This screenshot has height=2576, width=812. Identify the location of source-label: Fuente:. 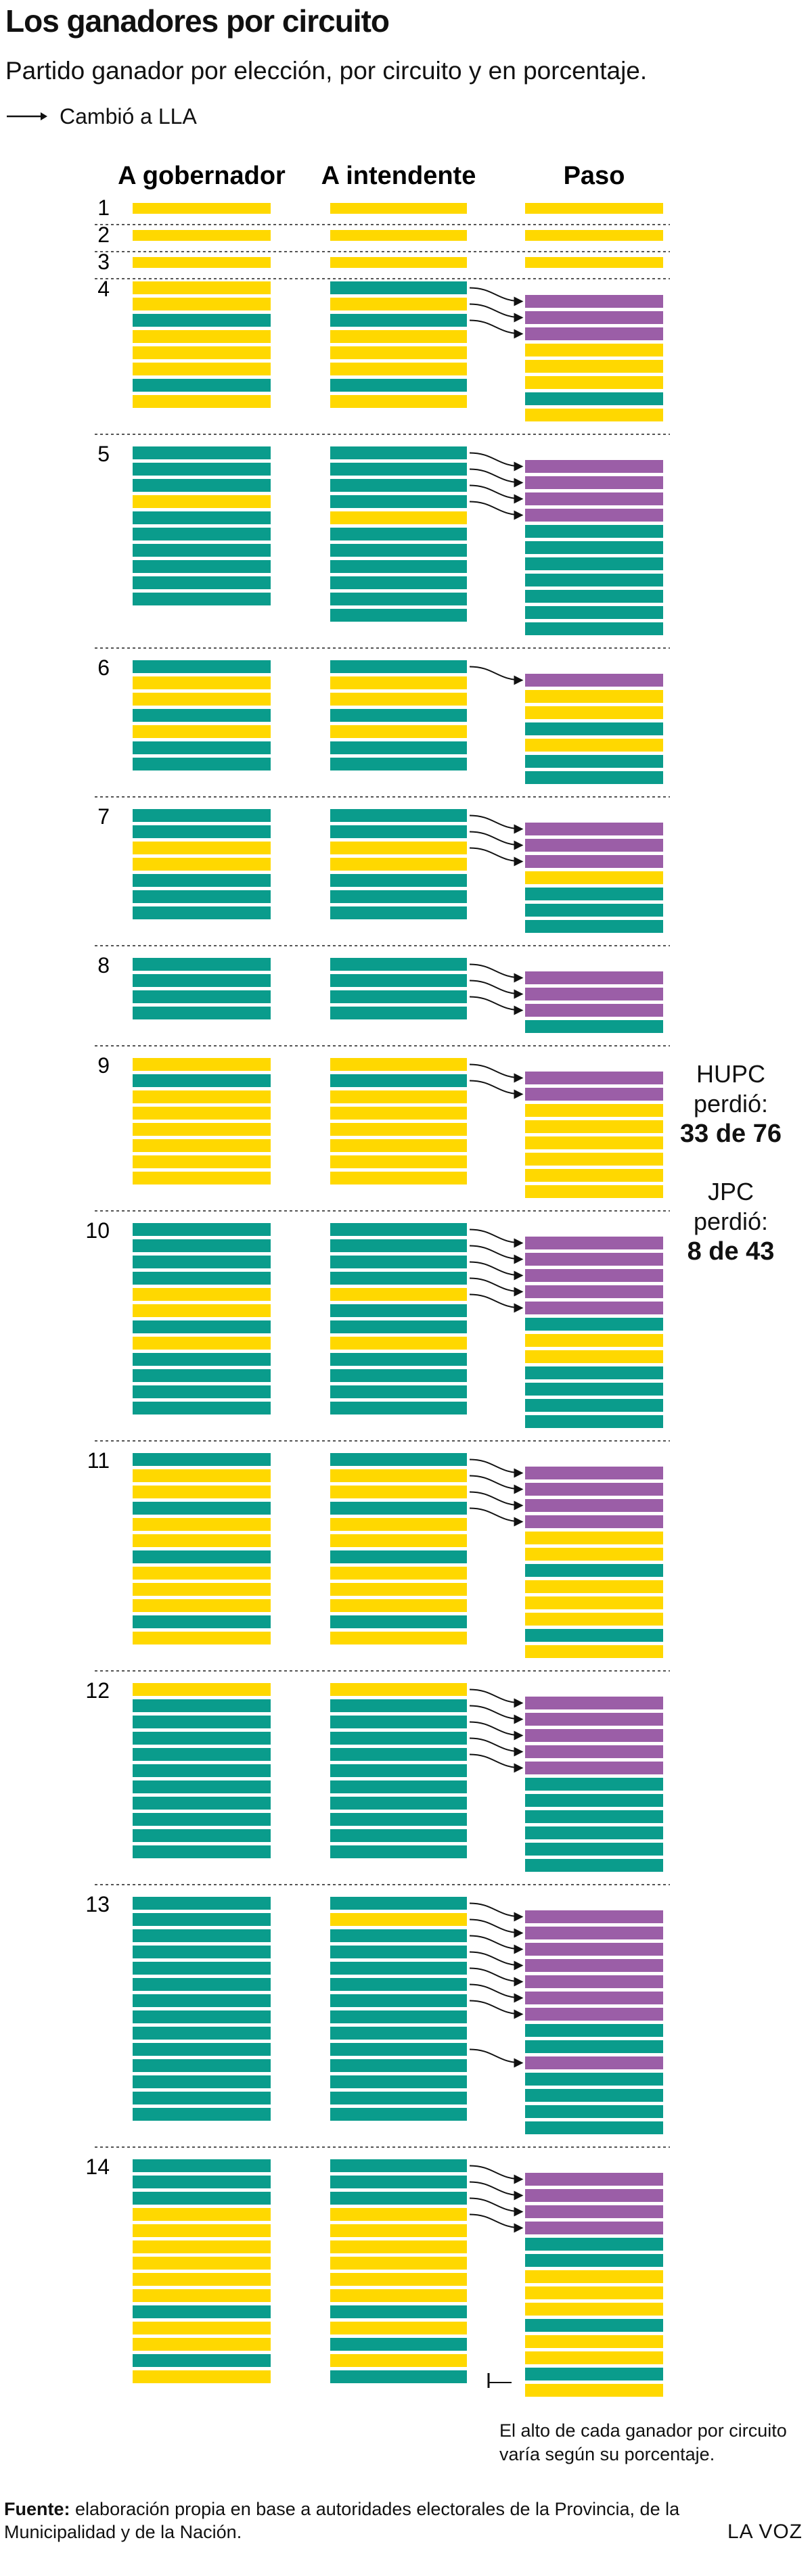
(37, 2509).